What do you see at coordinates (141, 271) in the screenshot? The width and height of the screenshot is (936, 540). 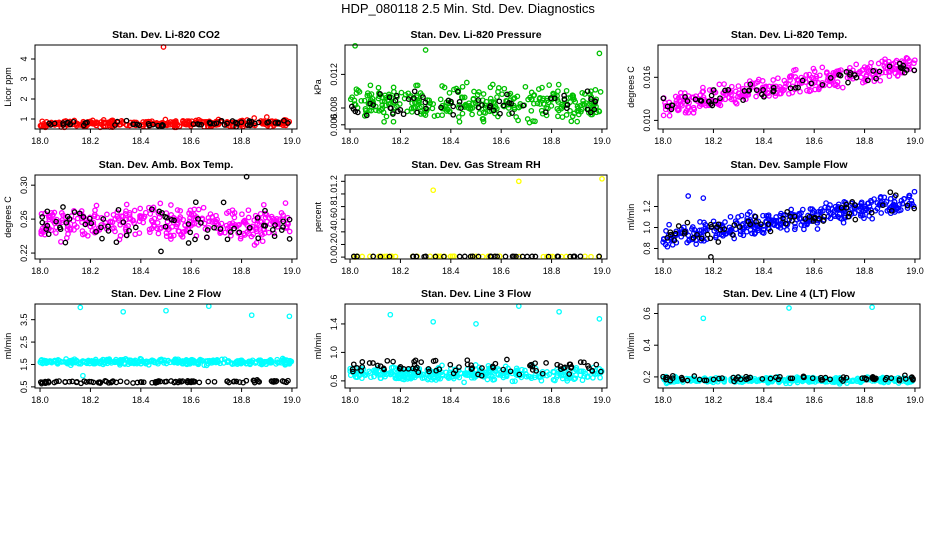 I see `x-tick-label: 18.4` at bounding box center [141, 271].